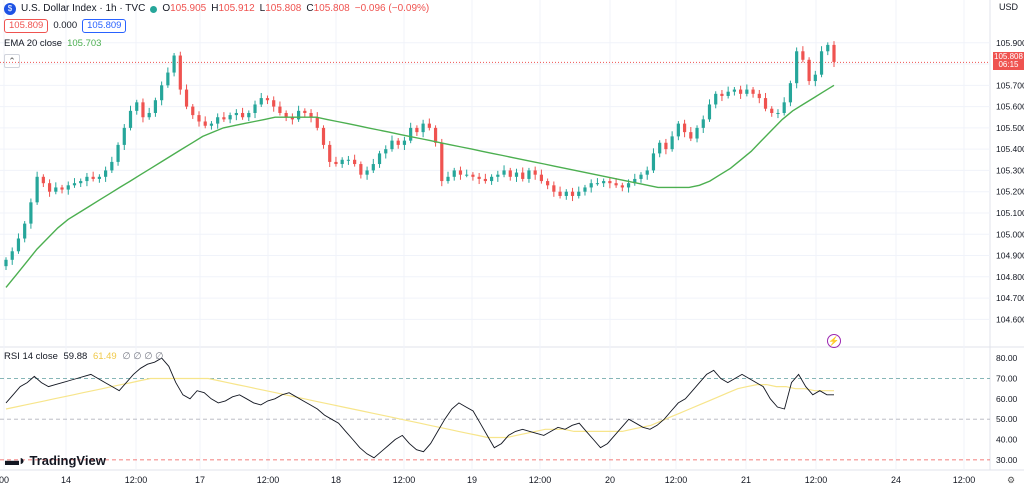 The width and height of the screenshot is (1024, 488). What do you see at coordinates (1010, 107) in the screenshot?
I see `price-tick-label: 105.600` at bounding box center [1010, 107].